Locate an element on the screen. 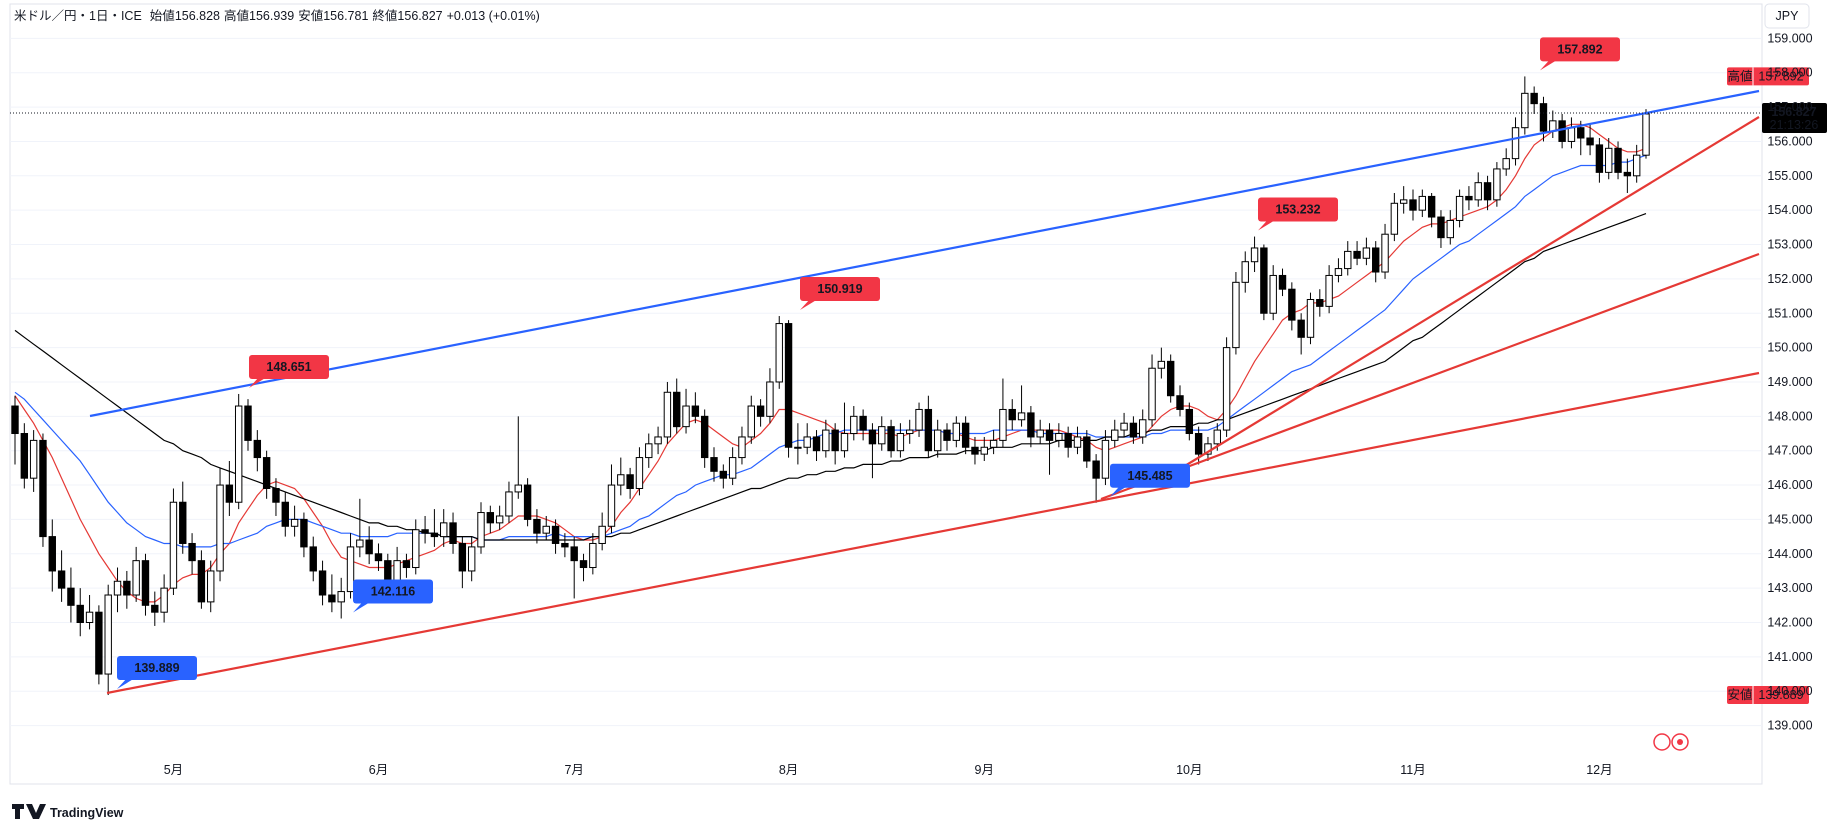 This screenshot has width=1827, height=836. tag-label: 安値 is located at coordinates (1739, 694).